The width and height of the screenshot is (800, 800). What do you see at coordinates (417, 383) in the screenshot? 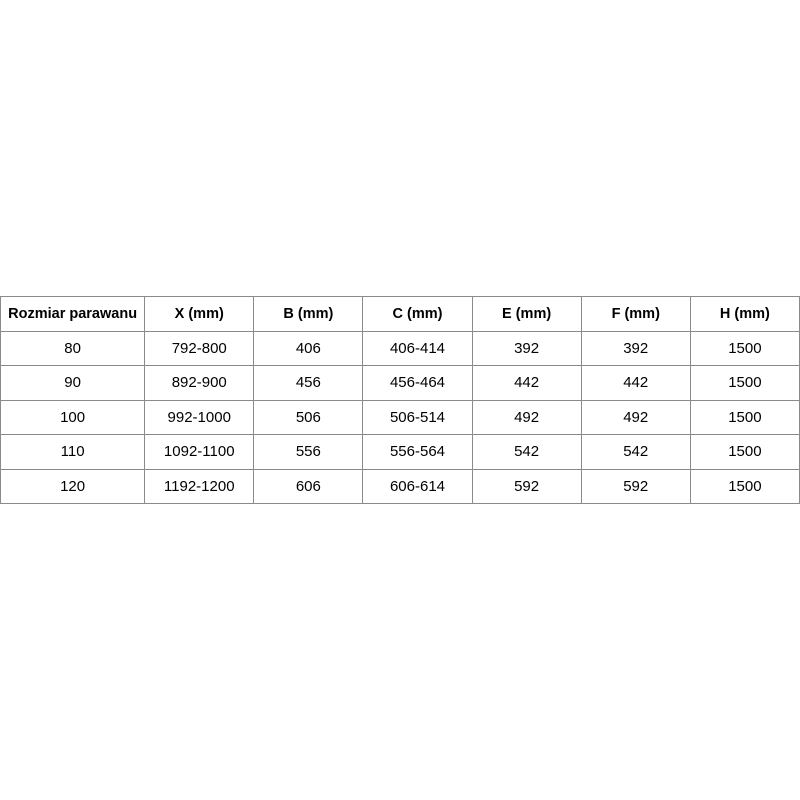
I see `table-cell: 456-464` at bounding box center [417, 383].